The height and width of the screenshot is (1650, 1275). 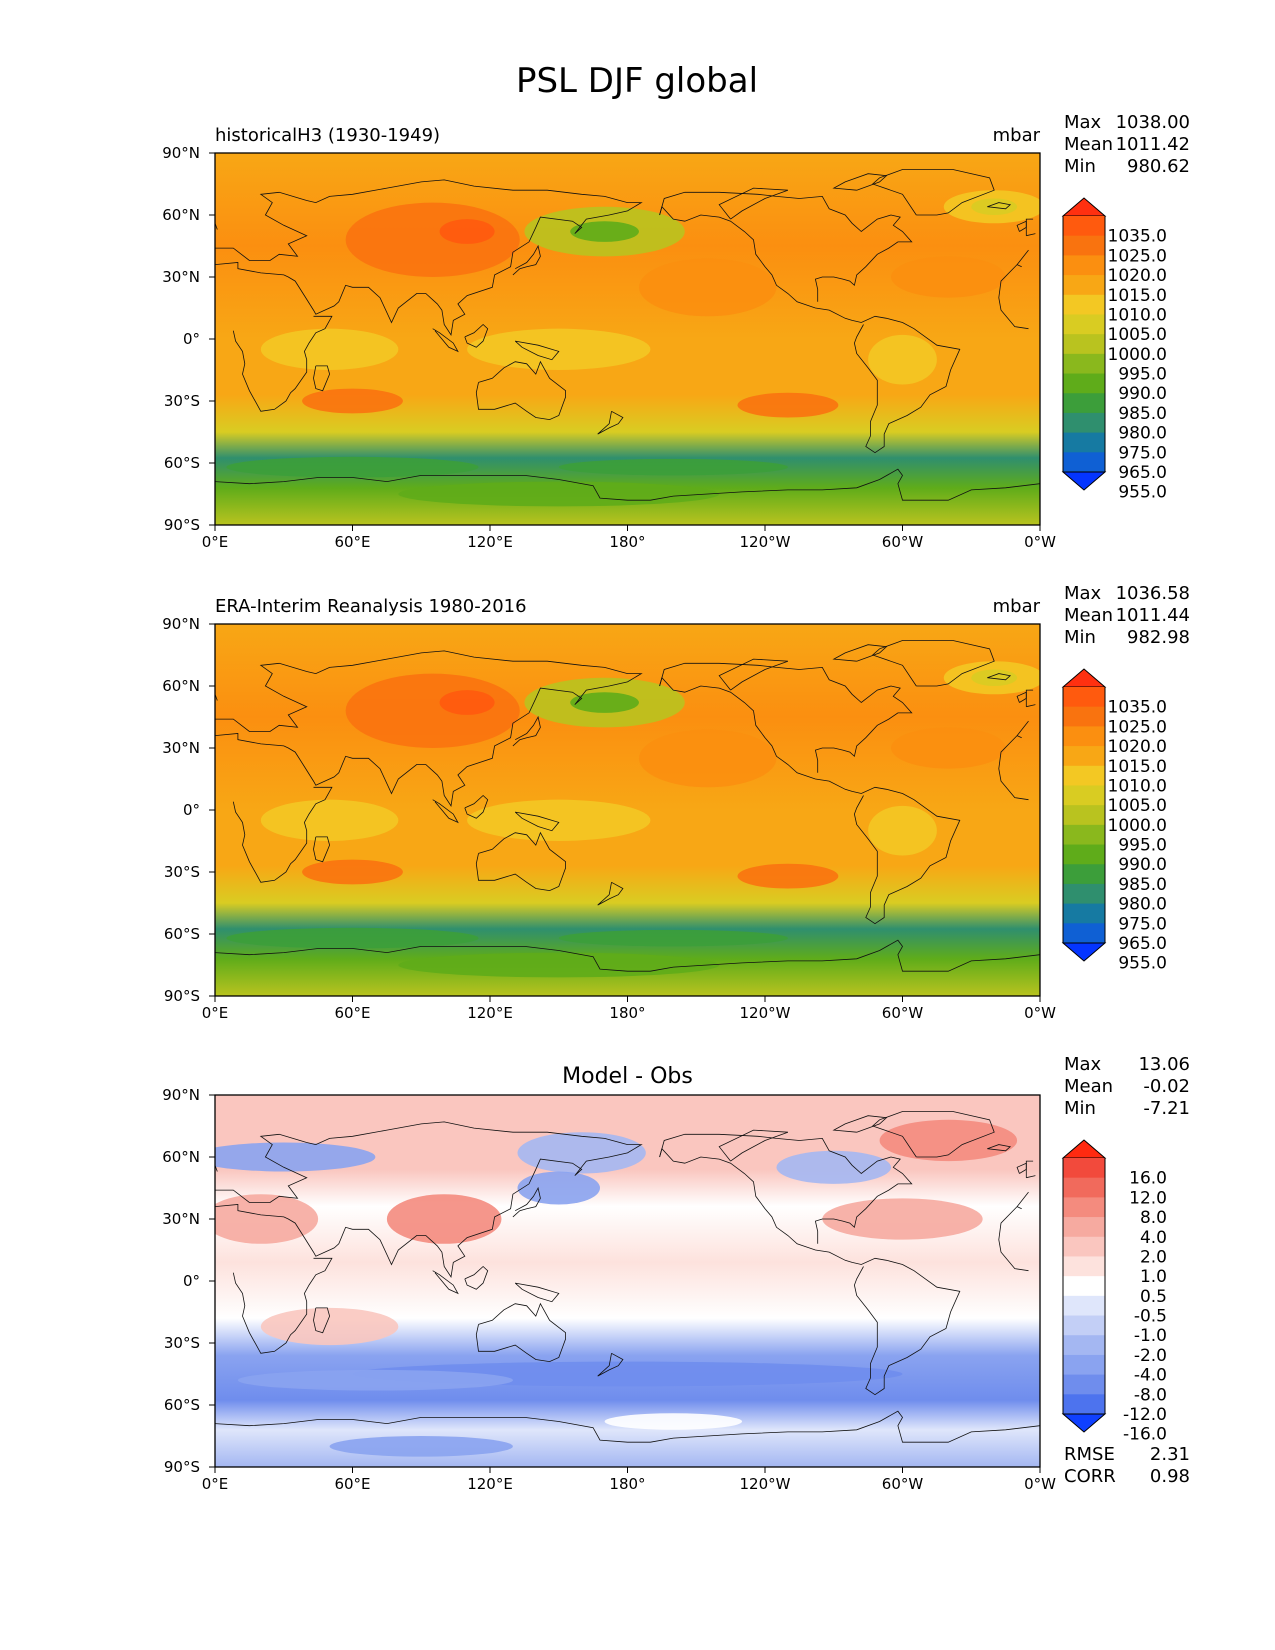 What do you see at coordinates (1166, 1108) in the screenshot?
I see `stat-value: -7.21` at bounding box center [1166, 1108].